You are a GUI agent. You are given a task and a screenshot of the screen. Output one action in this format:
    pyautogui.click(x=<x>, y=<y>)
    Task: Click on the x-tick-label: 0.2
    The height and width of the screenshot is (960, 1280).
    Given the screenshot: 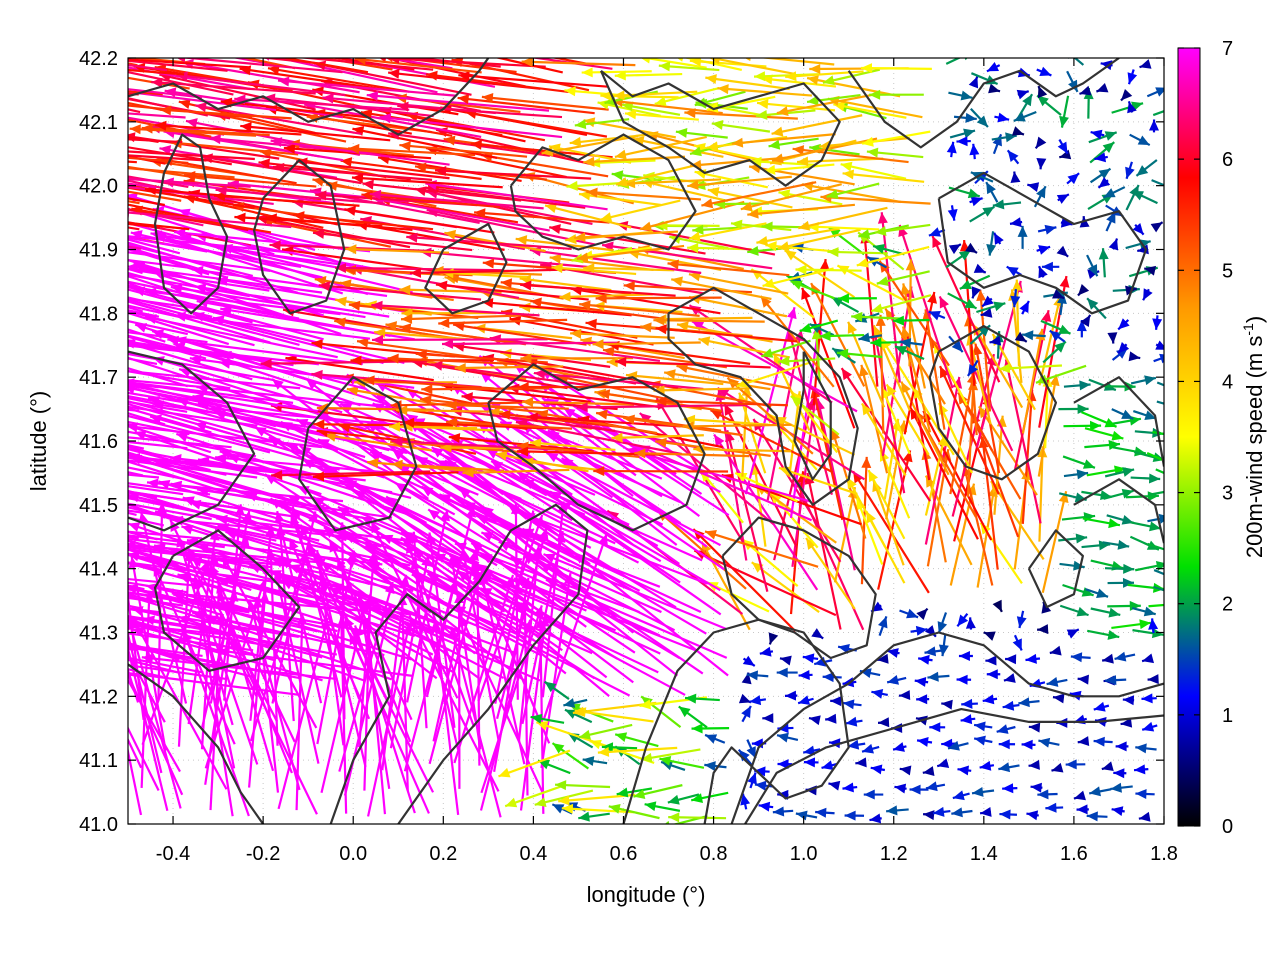 What is the action you would take?
    pyautogui.click(x=443, y=854)
    